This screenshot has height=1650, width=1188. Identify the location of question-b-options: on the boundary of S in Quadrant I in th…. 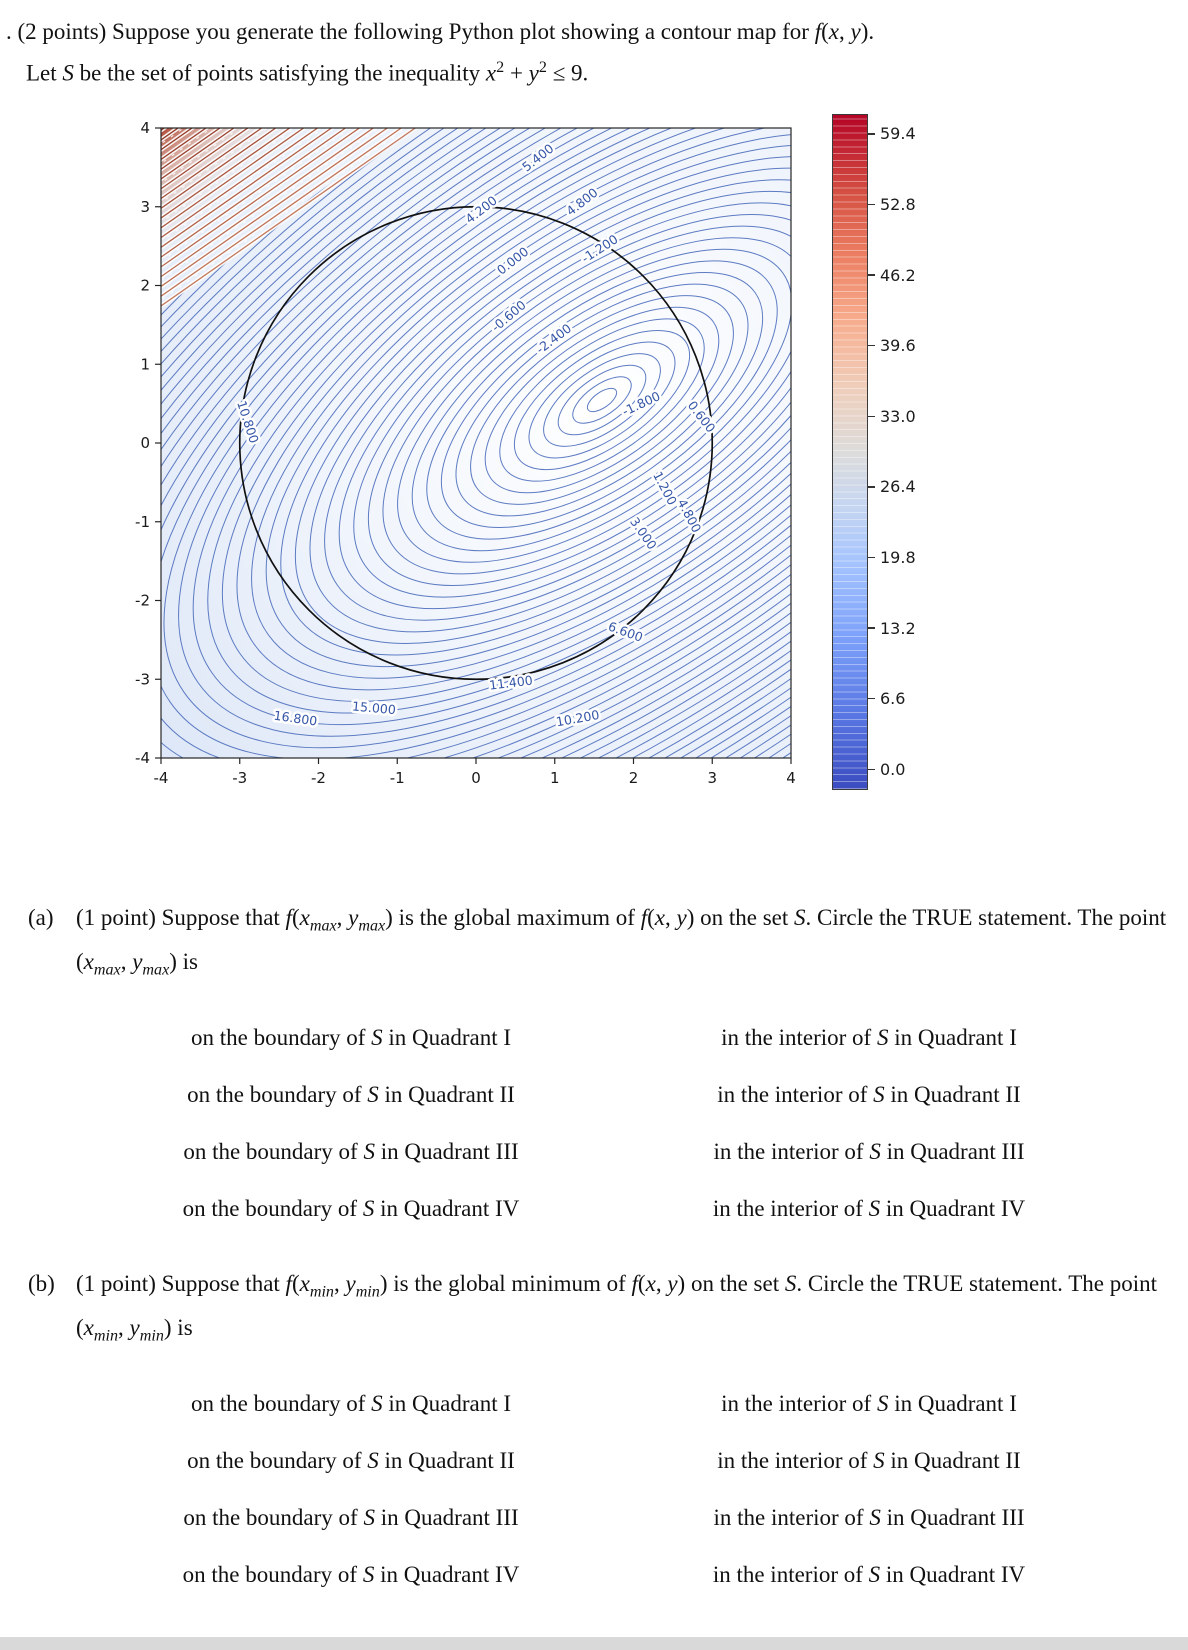
(610, 1489).